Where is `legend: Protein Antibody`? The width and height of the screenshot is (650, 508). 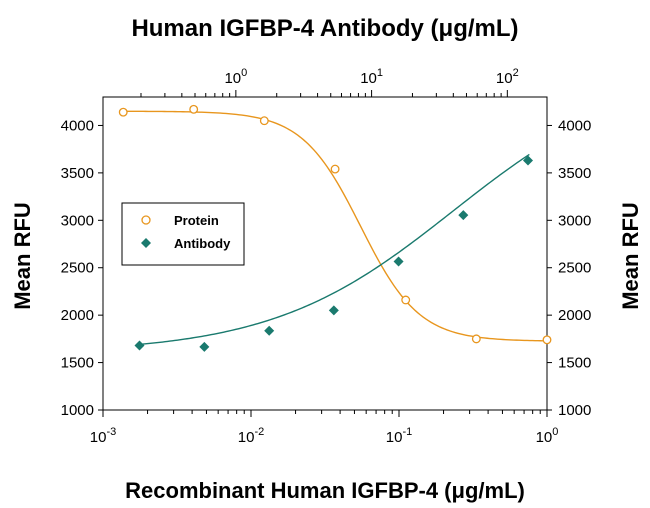 legend: Protein Antibody is located at coordinates (183, 234).